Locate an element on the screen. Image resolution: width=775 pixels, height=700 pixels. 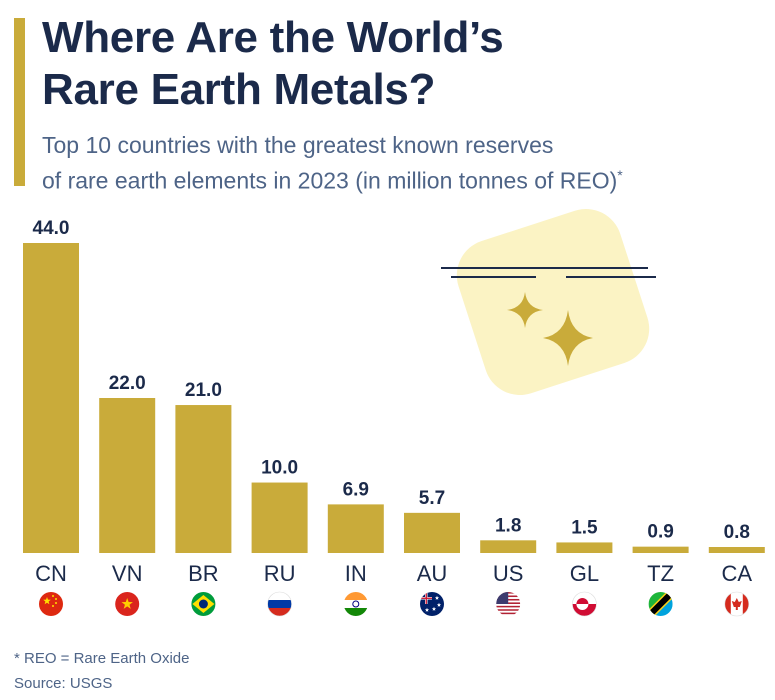
bar-value-label: 1.8 is located at coordinates (508, 525).